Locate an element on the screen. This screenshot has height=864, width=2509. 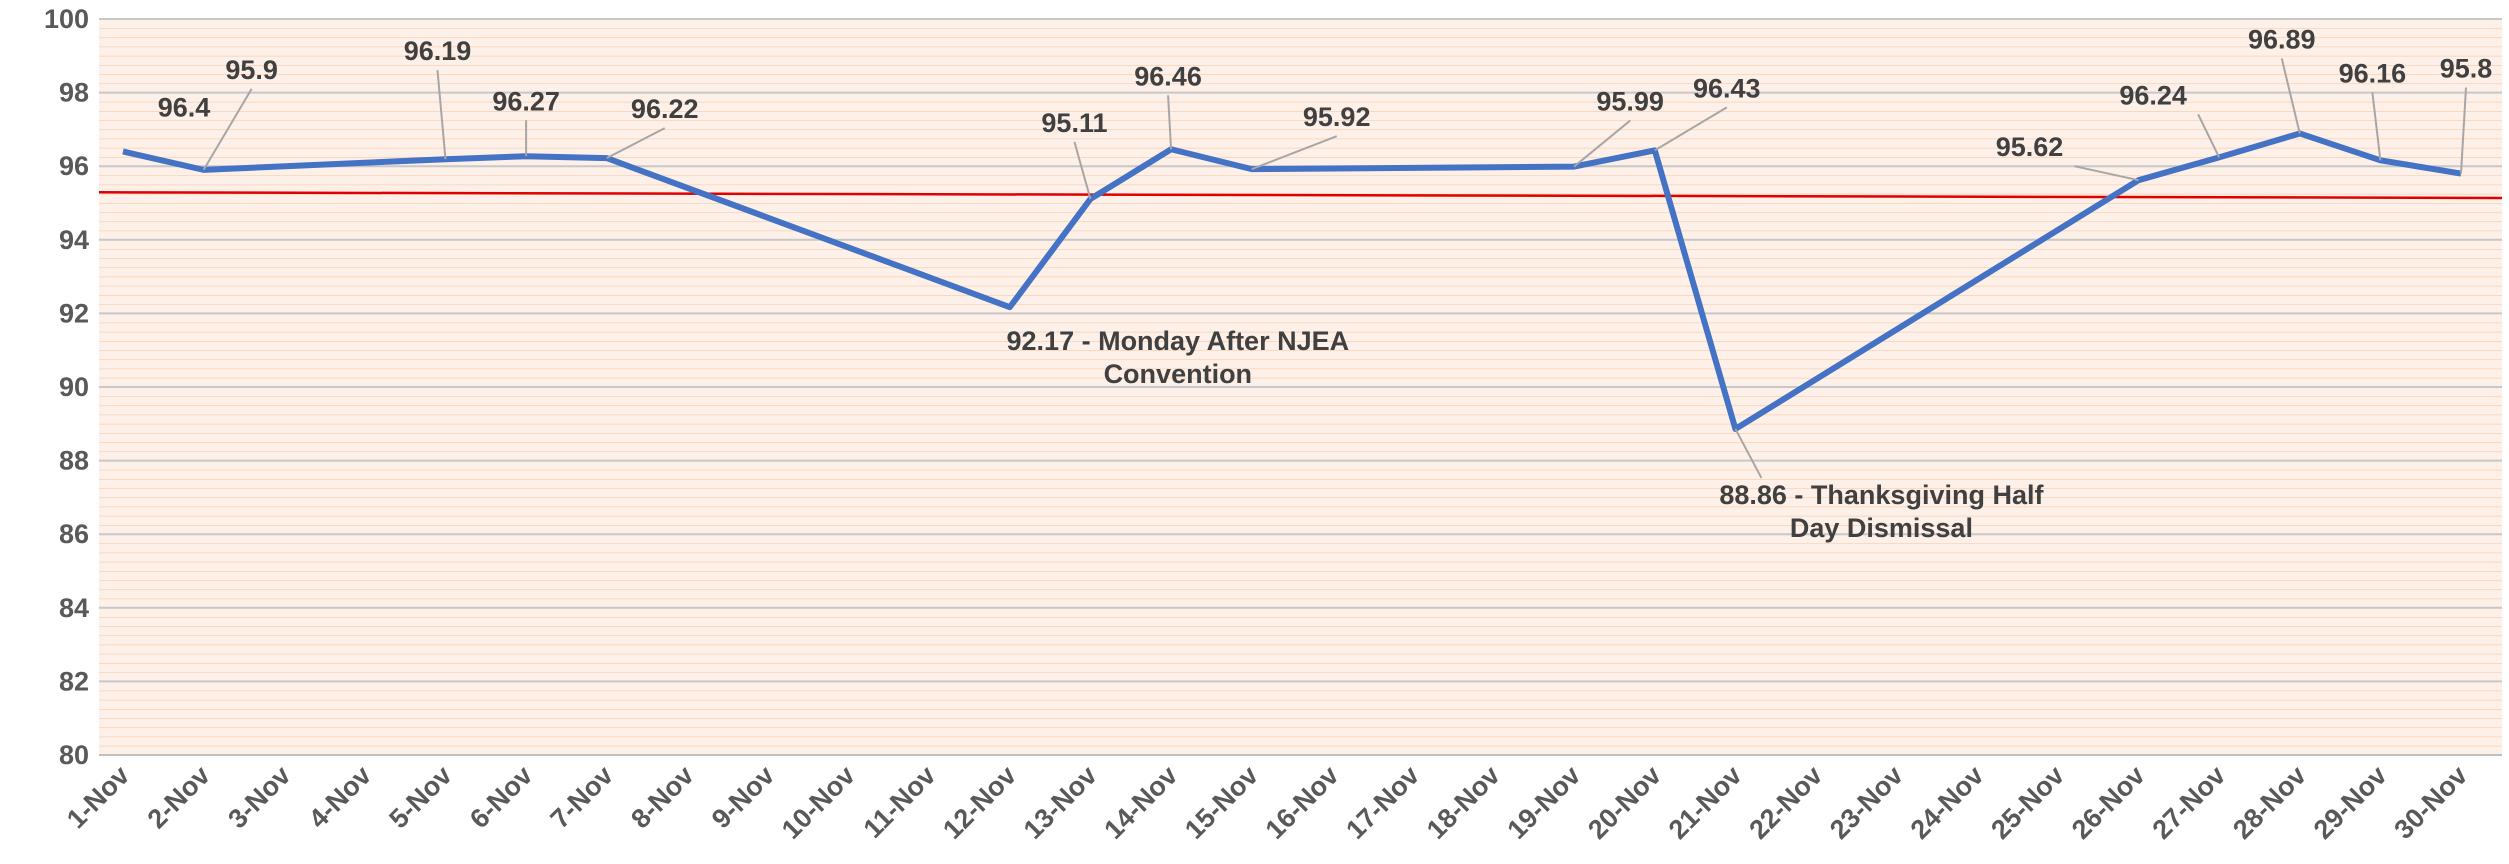
x-tick-label: 9-Nov is located at coordinates (743, 797).